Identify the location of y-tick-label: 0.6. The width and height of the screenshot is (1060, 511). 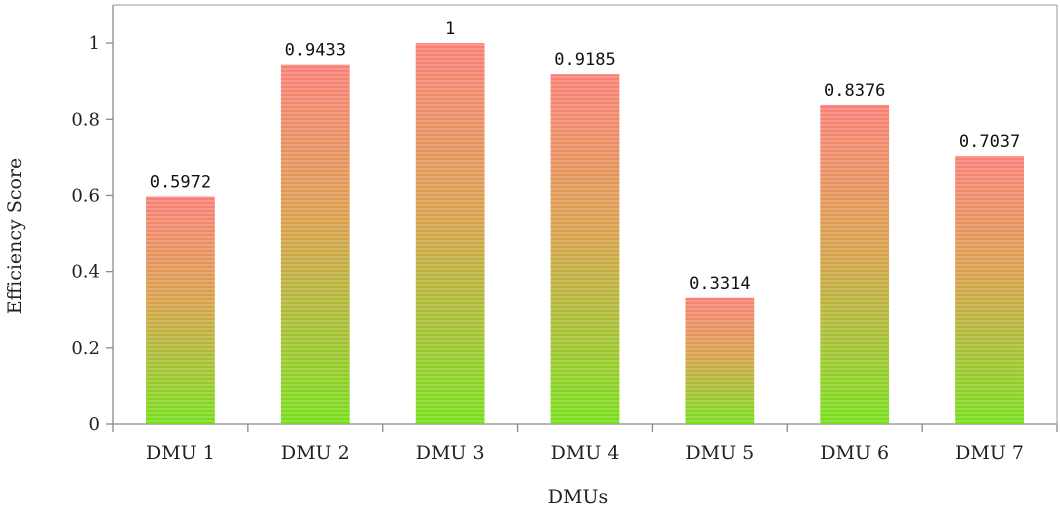
(85, 195).